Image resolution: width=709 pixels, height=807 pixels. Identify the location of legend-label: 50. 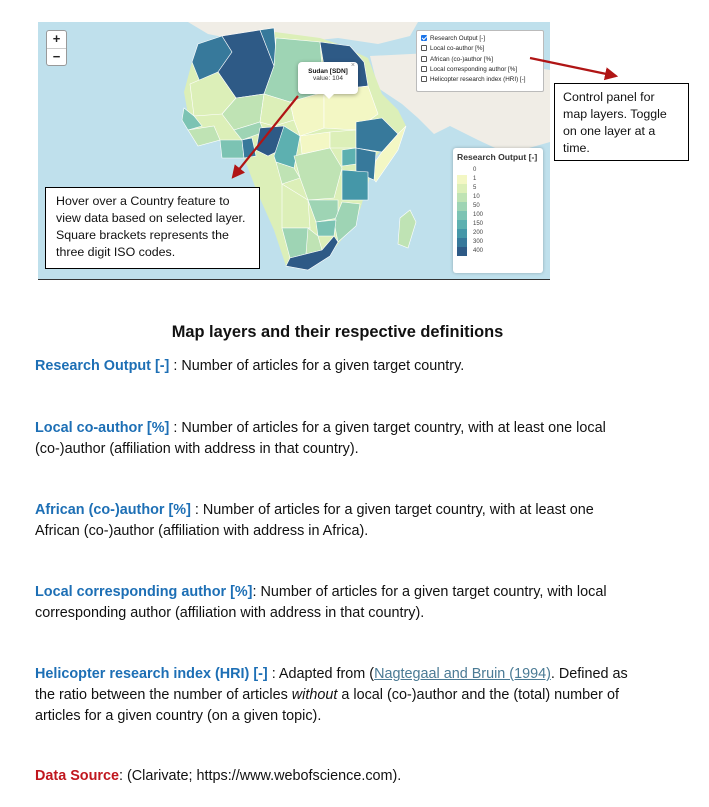
(476, 206).